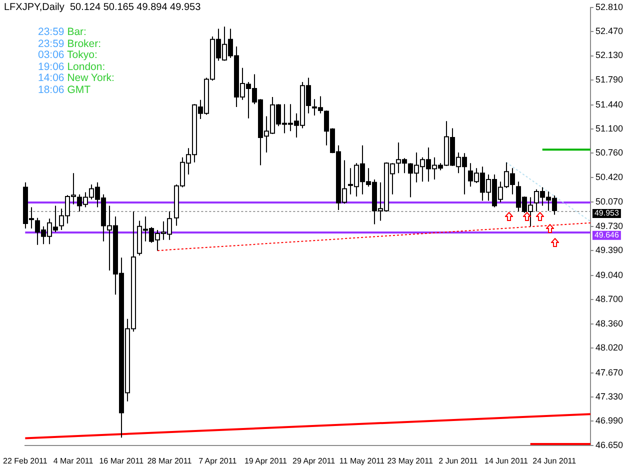 The height and width of the screenshot is (469, 625). What do you see at coordinates (102, 7) in the screenshot?
I see `chart-title: LFXJPY,Daily 50.124 50.165 49.894 49.953` at bounding box center [102, 7].